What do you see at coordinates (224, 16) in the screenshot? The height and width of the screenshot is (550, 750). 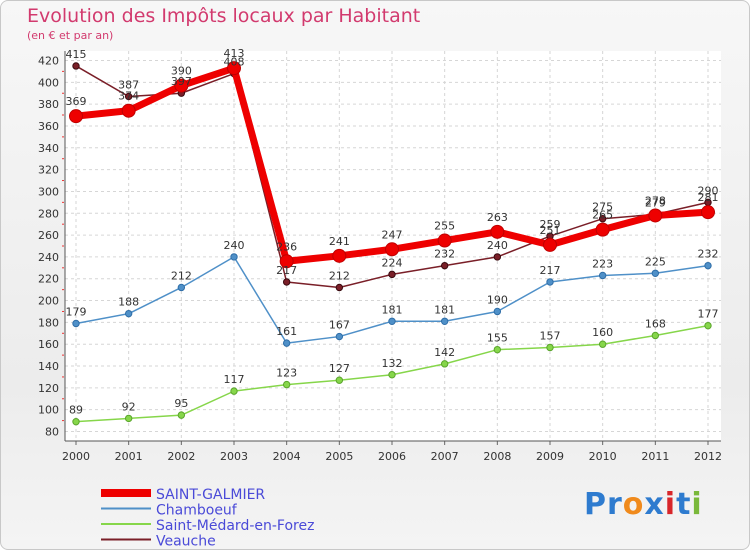 I see `chart-title: Evolution des Impôts locaux par Habitant` at bounding box center [224, 16].